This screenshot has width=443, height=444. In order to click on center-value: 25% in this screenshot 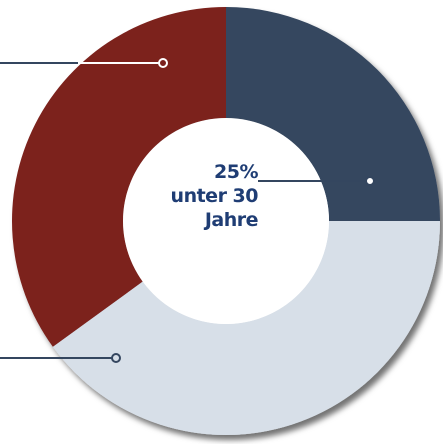, I will do `click(236, 172)`.